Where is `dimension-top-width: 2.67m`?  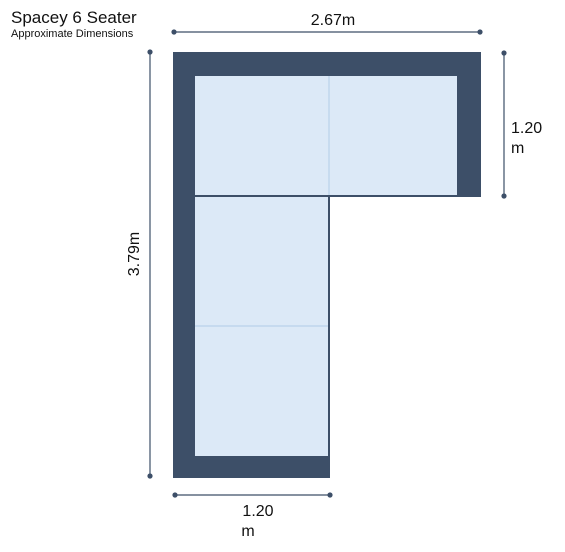
dimension-top-width: 2.67m is located at coordinates (327, 23).